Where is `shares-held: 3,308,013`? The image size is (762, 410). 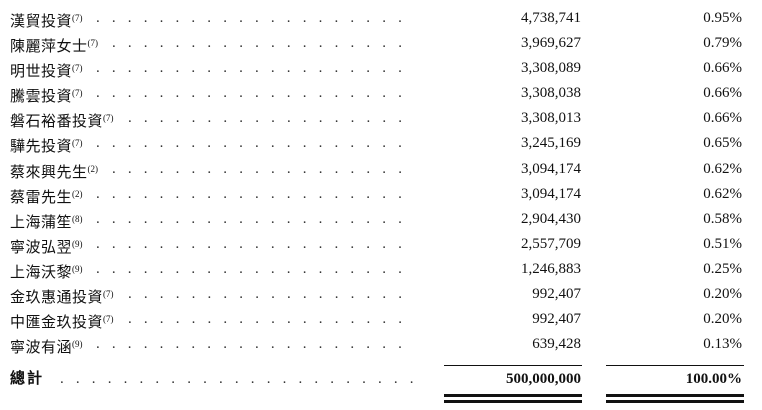 shares-held: 3,308,013 is located at coordinates (551, 118).